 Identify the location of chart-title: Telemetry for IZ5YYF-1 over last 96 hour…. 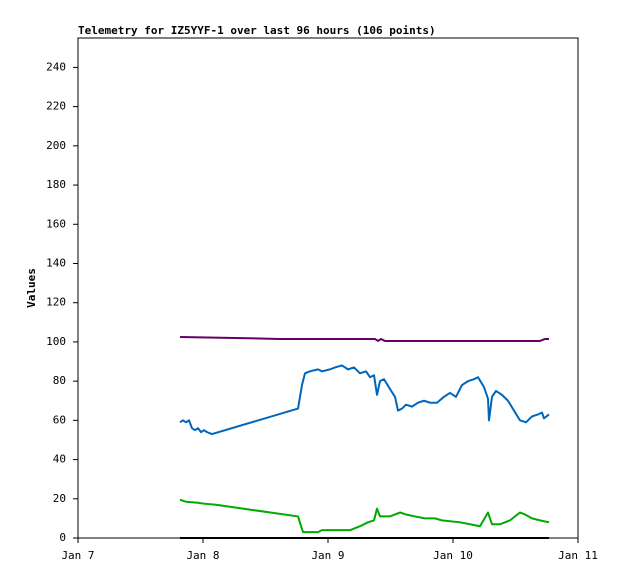
(257, 30).